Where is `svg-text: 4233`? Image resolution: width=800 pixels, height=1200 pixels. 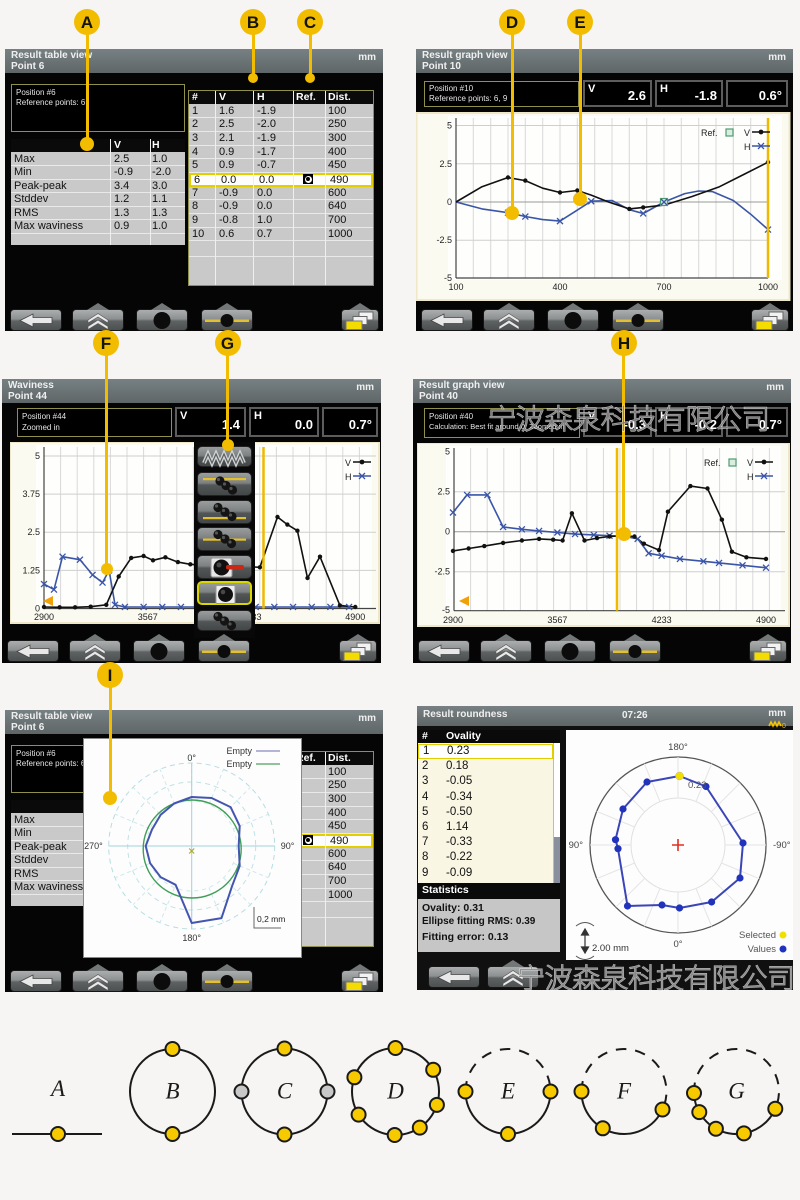
svg-text: 4233 is located at coordinates (662, 620).